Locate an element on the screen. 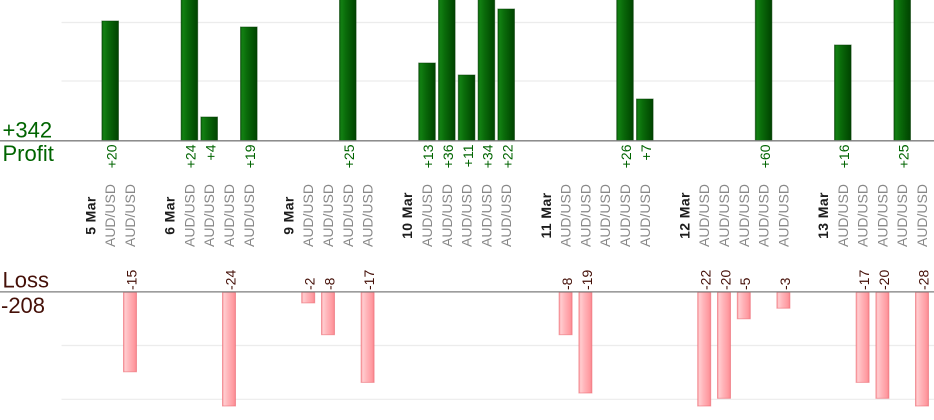  svg-text: -22 is located at coordinates (706, 280).